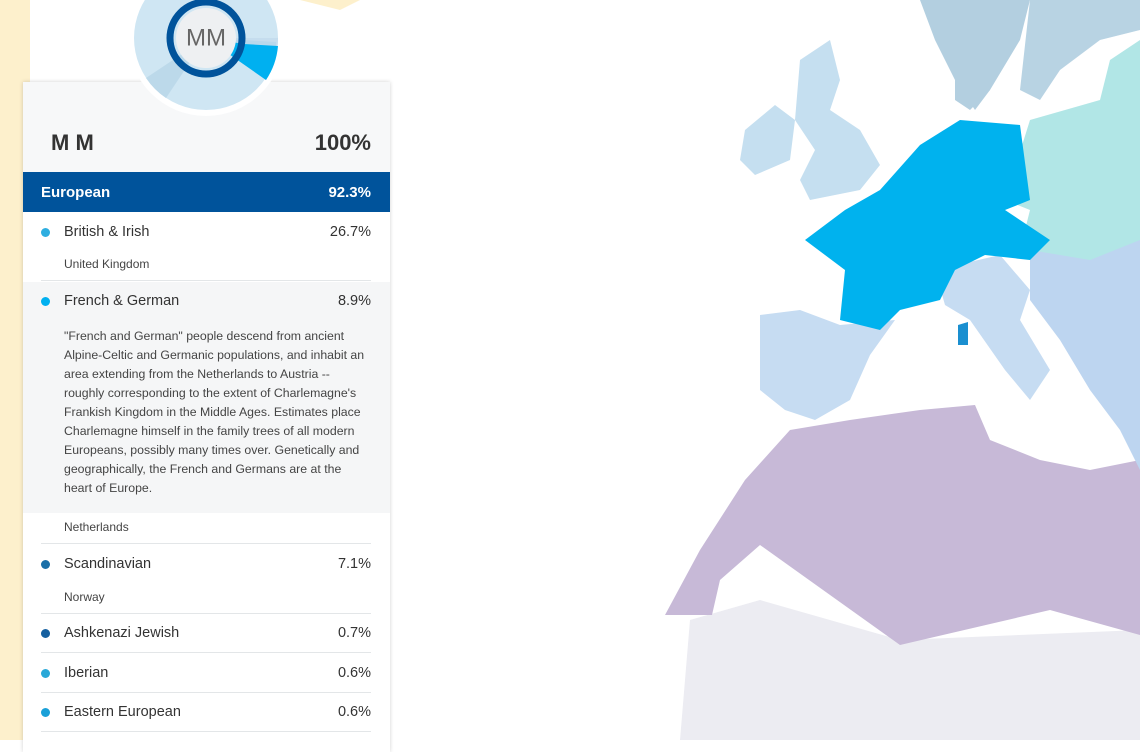  What do you see at coordinates (992, 327) in the screenshot?
I see `italy` at bounding box center [992, 327].